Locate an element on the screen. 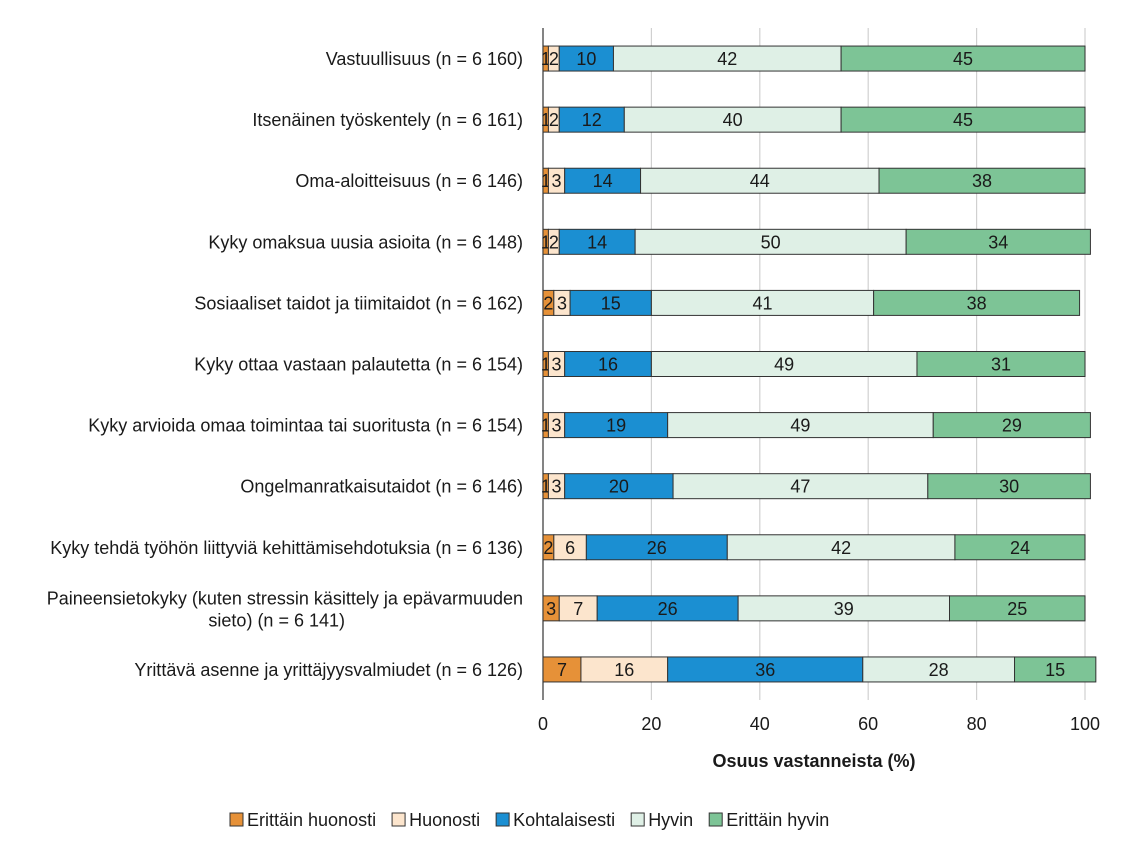  data-label: 6 is located at coordinates (570, 548).